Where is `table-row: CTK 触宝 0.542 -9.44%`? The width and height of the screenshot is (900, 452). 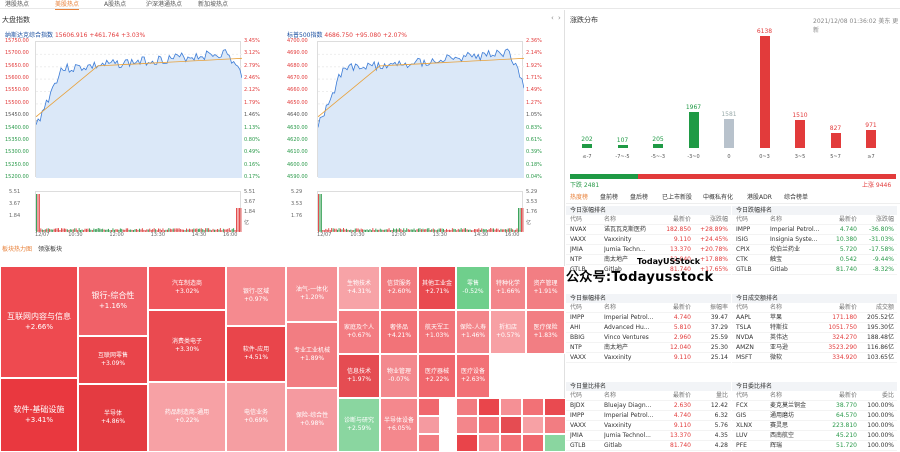 table-row: CTK 触宝 0.542 -9.44% is located at coordinates (814, 260).